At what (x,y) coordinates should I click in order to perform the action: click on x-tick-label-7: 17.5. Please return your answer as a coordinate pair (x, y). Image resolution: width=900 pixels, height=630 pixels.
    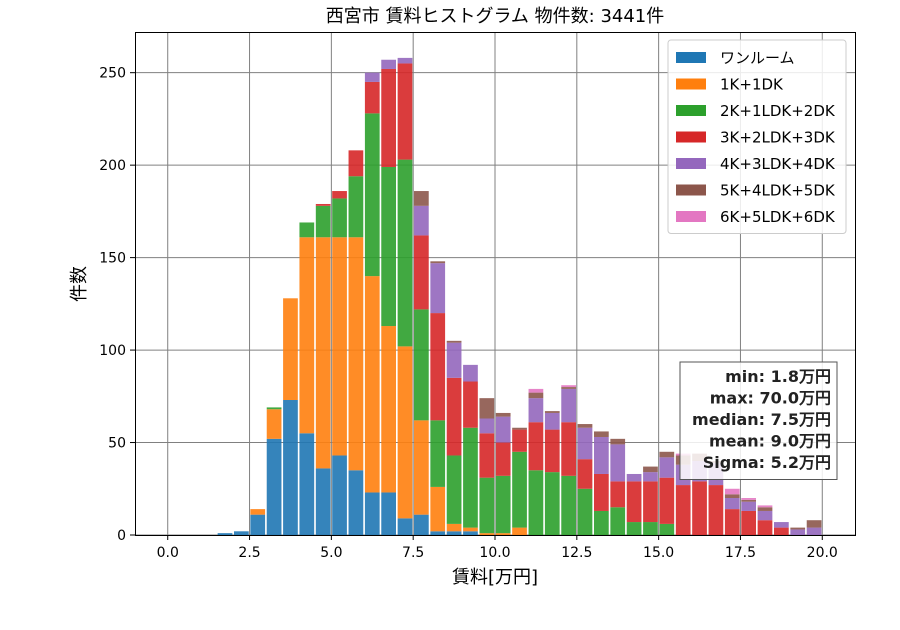
    Looking at the image, I should click on (740, 553).